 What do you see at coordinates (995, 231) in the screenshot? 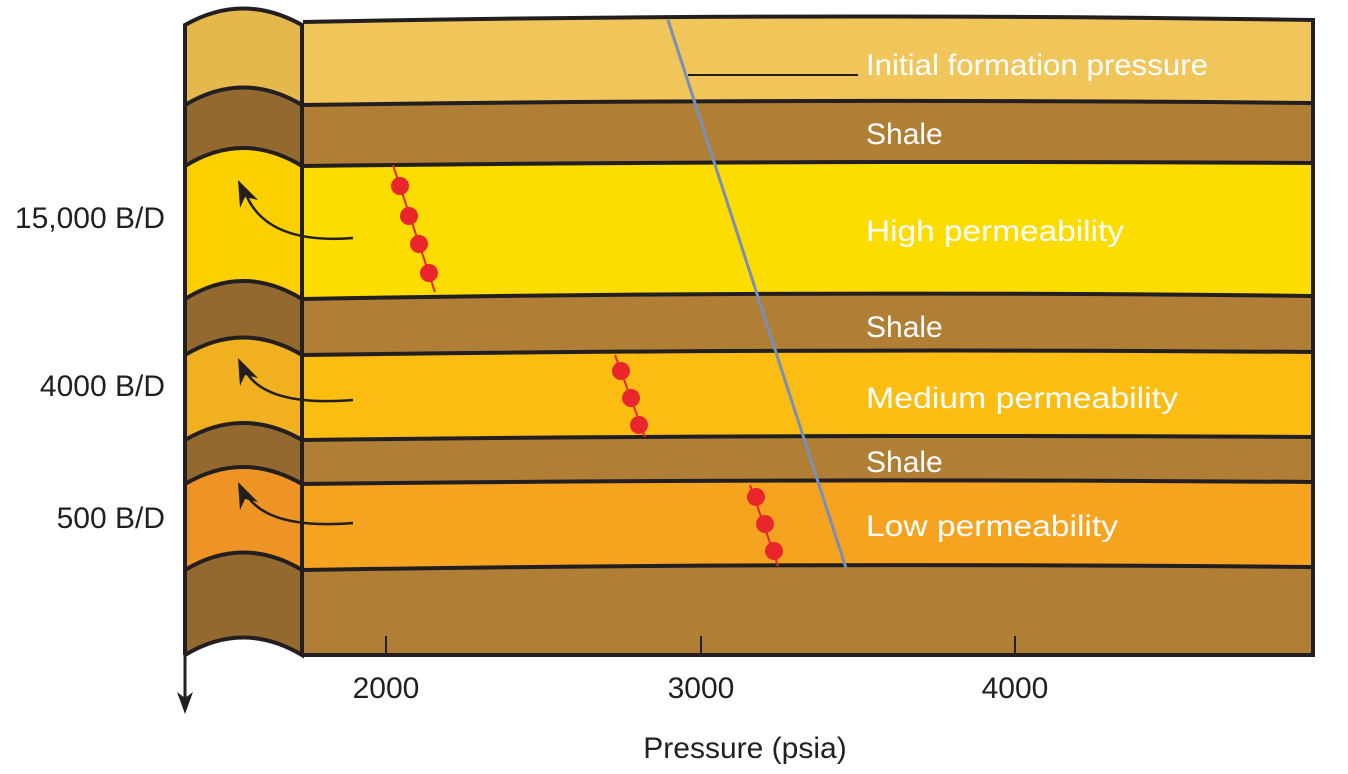
I see `label-high-permeability: High permeability` at bounding box center [995, 231].